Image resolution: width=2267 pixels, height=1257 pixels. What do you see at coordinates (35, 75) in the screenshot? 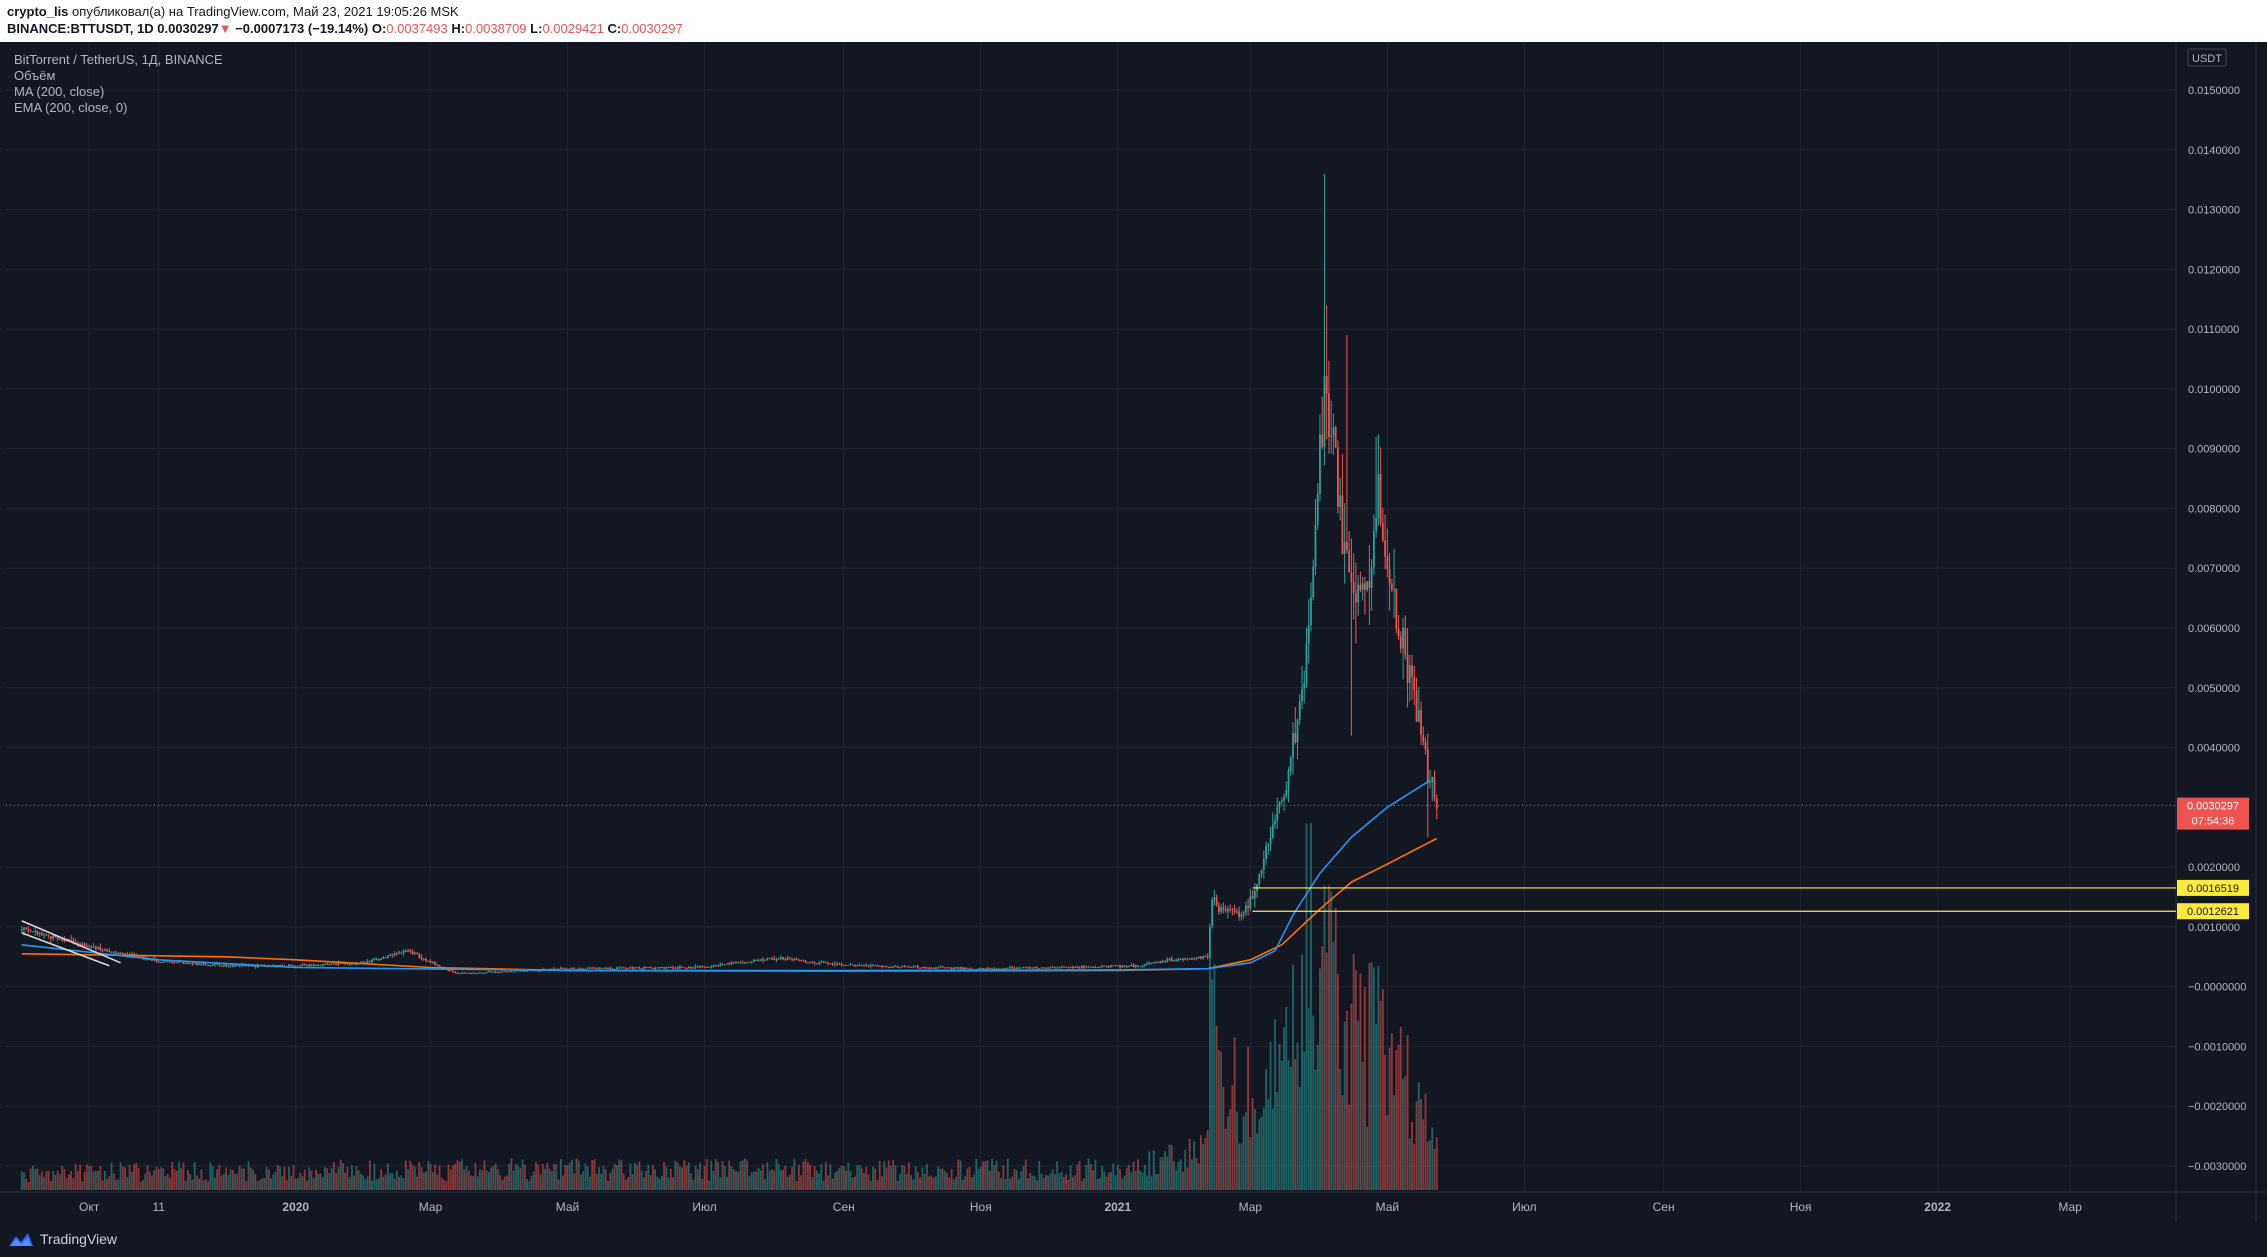
I see `legend-volume: Объём` at bounding box center [35, 75].